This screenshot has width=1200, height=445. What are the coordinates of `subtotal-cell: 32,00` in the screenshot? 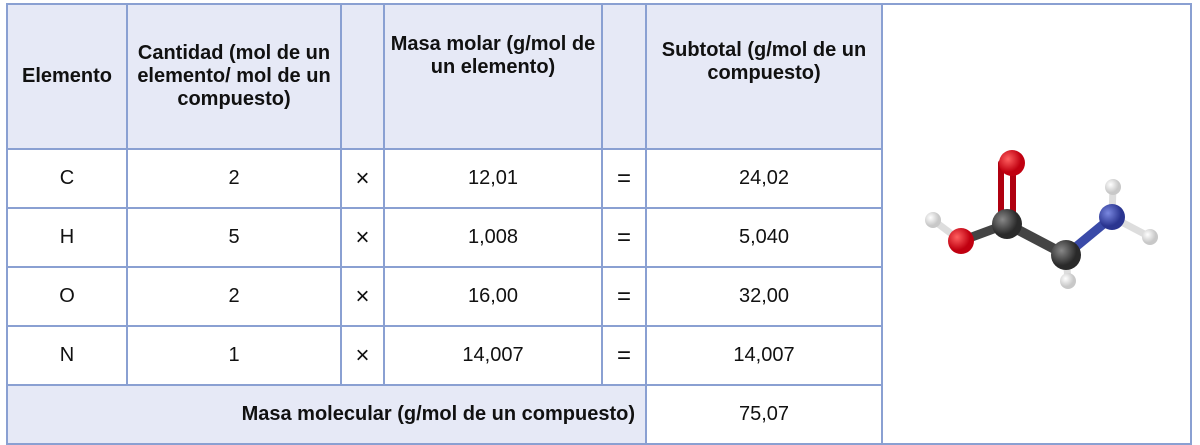 It's located at (764, 296).